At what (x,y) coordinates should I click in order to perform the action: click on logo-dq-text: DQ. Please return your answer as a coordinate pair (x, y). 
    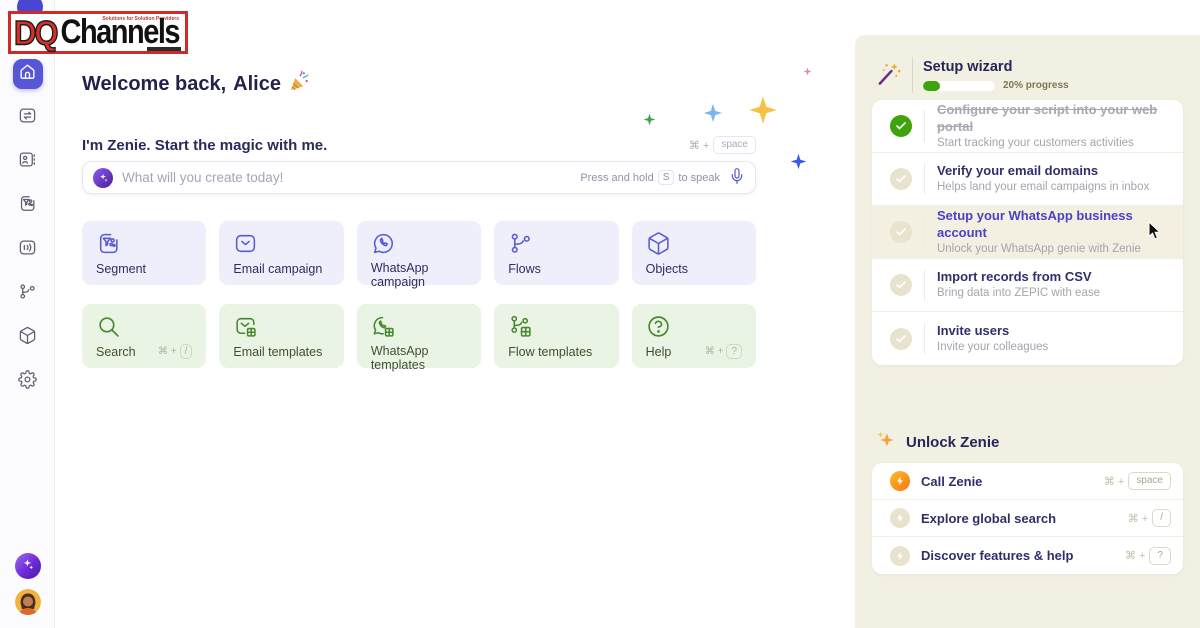
    Looking at the image, I should click on (36, 32).